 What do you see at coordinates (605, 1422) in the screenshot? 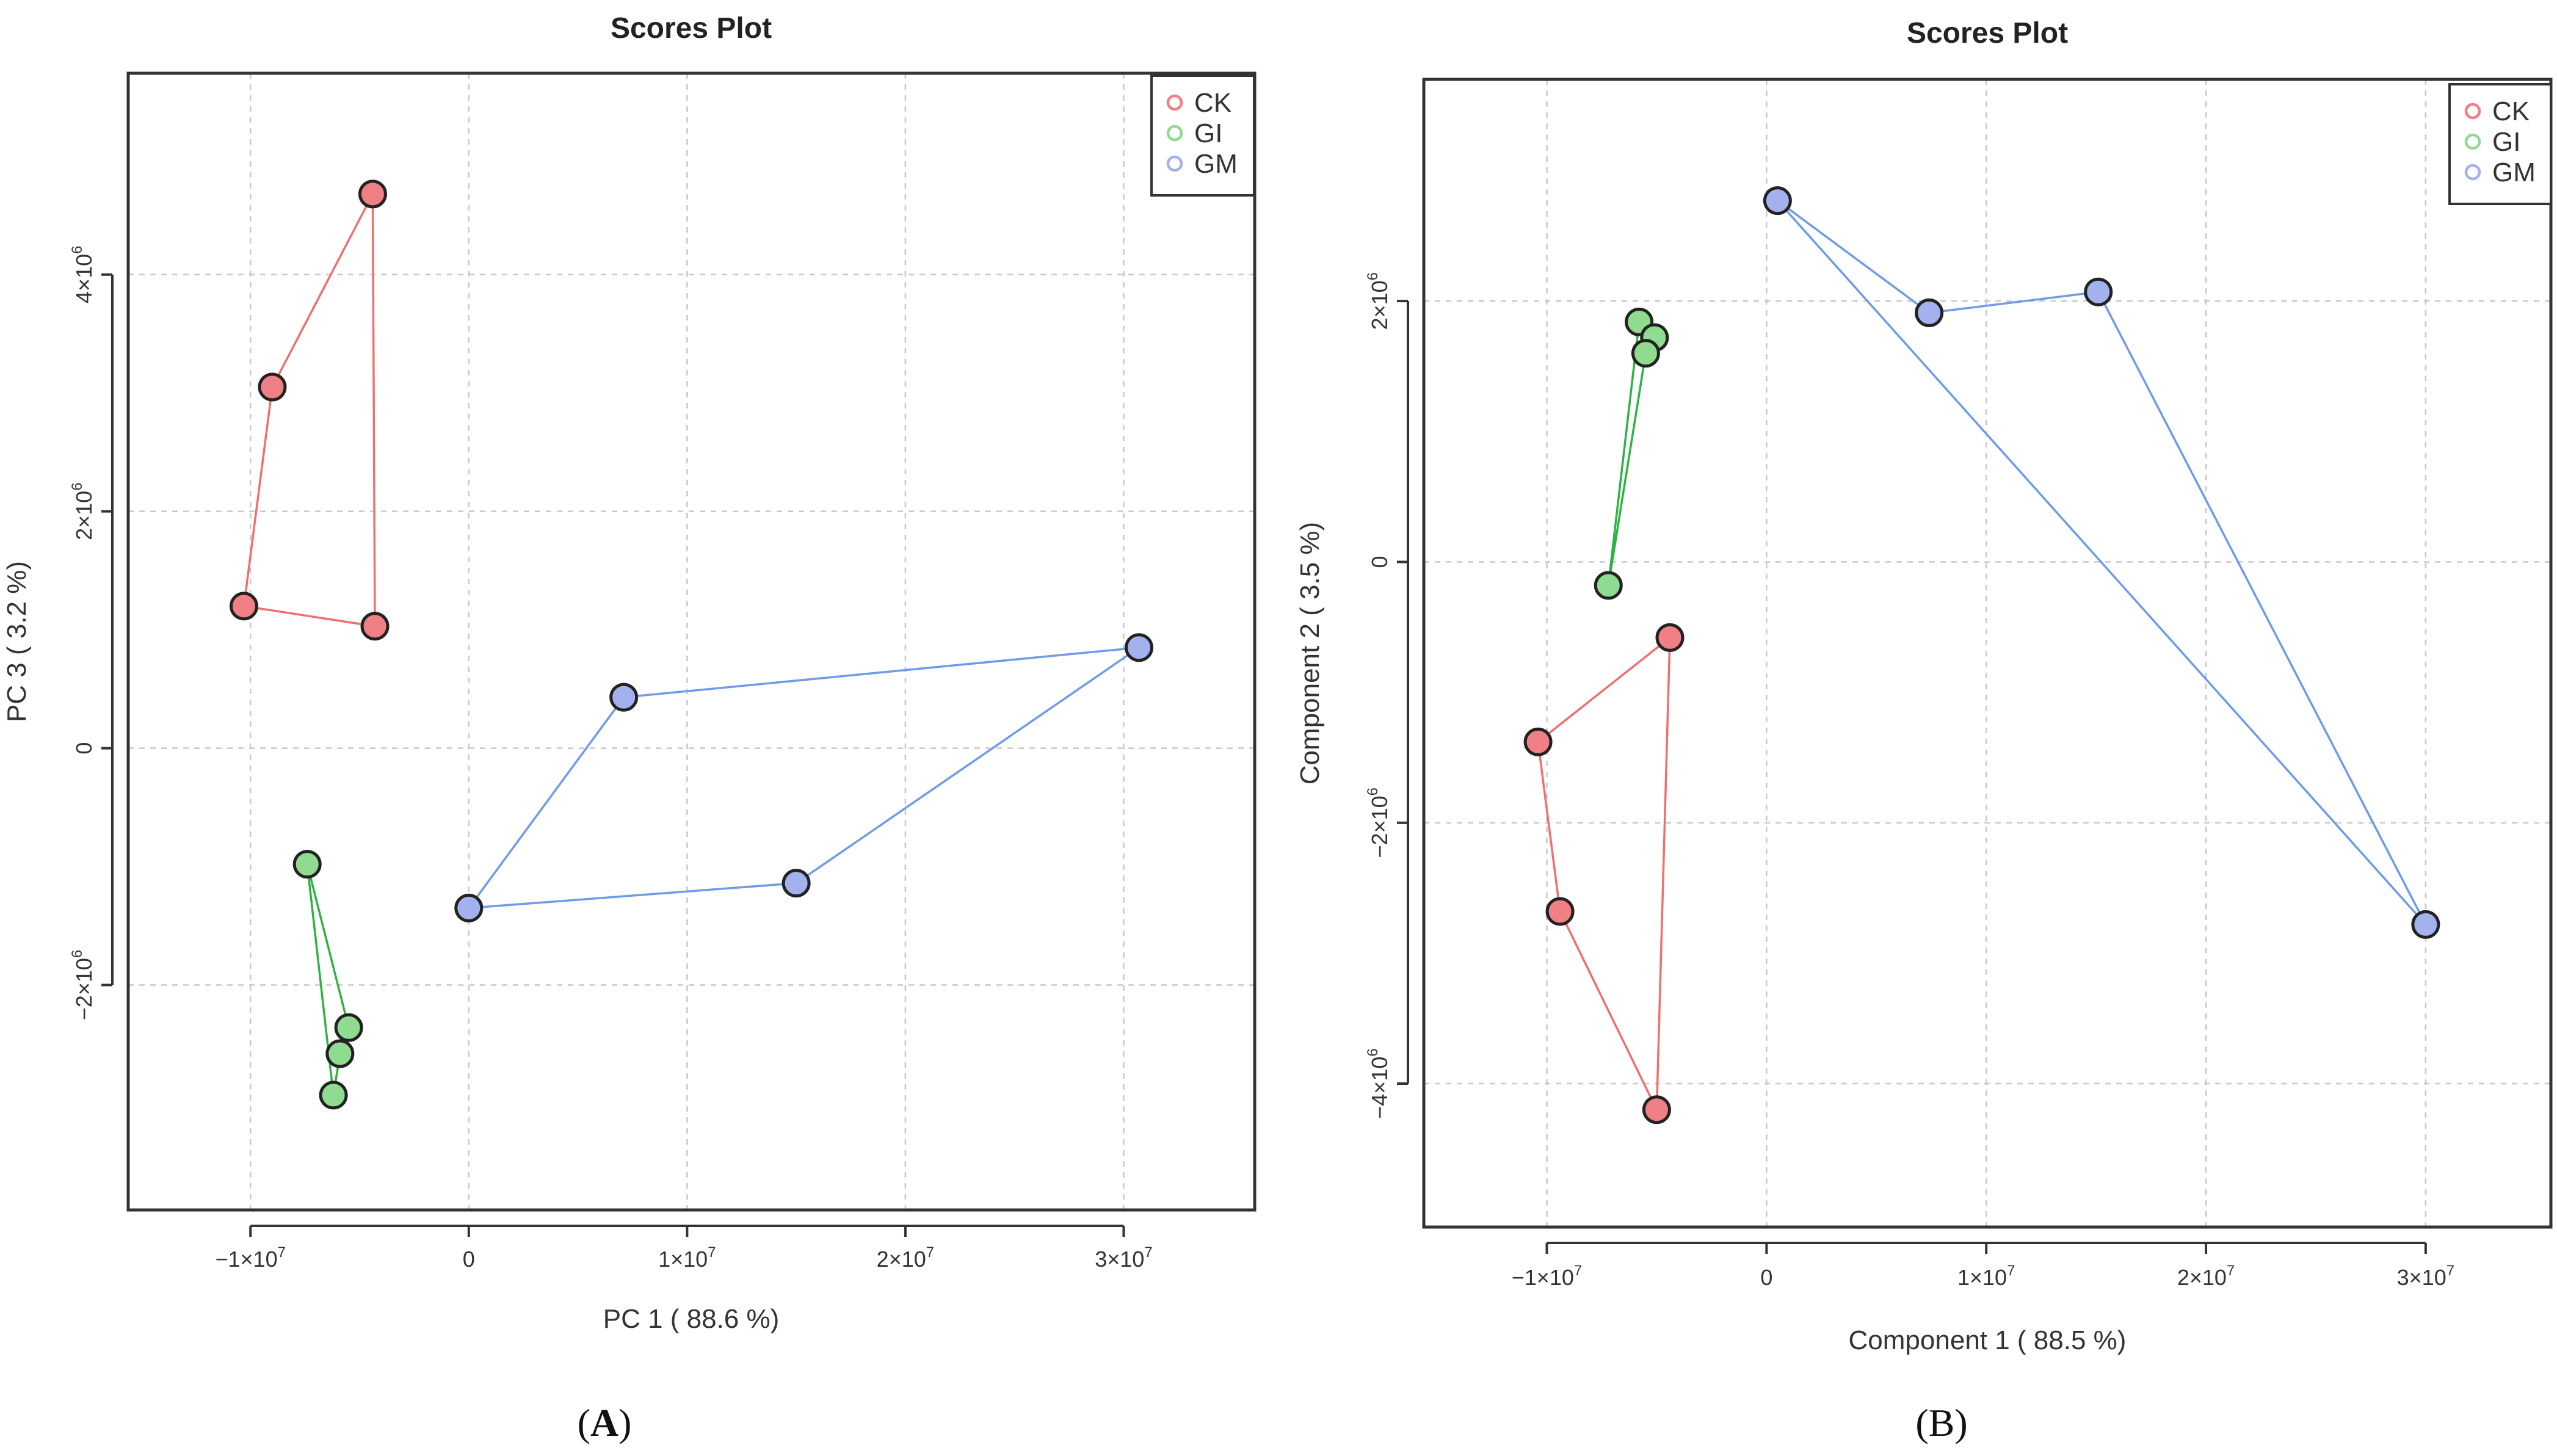
I see `panel-label: (A)` at bounding box center [605, 1422].